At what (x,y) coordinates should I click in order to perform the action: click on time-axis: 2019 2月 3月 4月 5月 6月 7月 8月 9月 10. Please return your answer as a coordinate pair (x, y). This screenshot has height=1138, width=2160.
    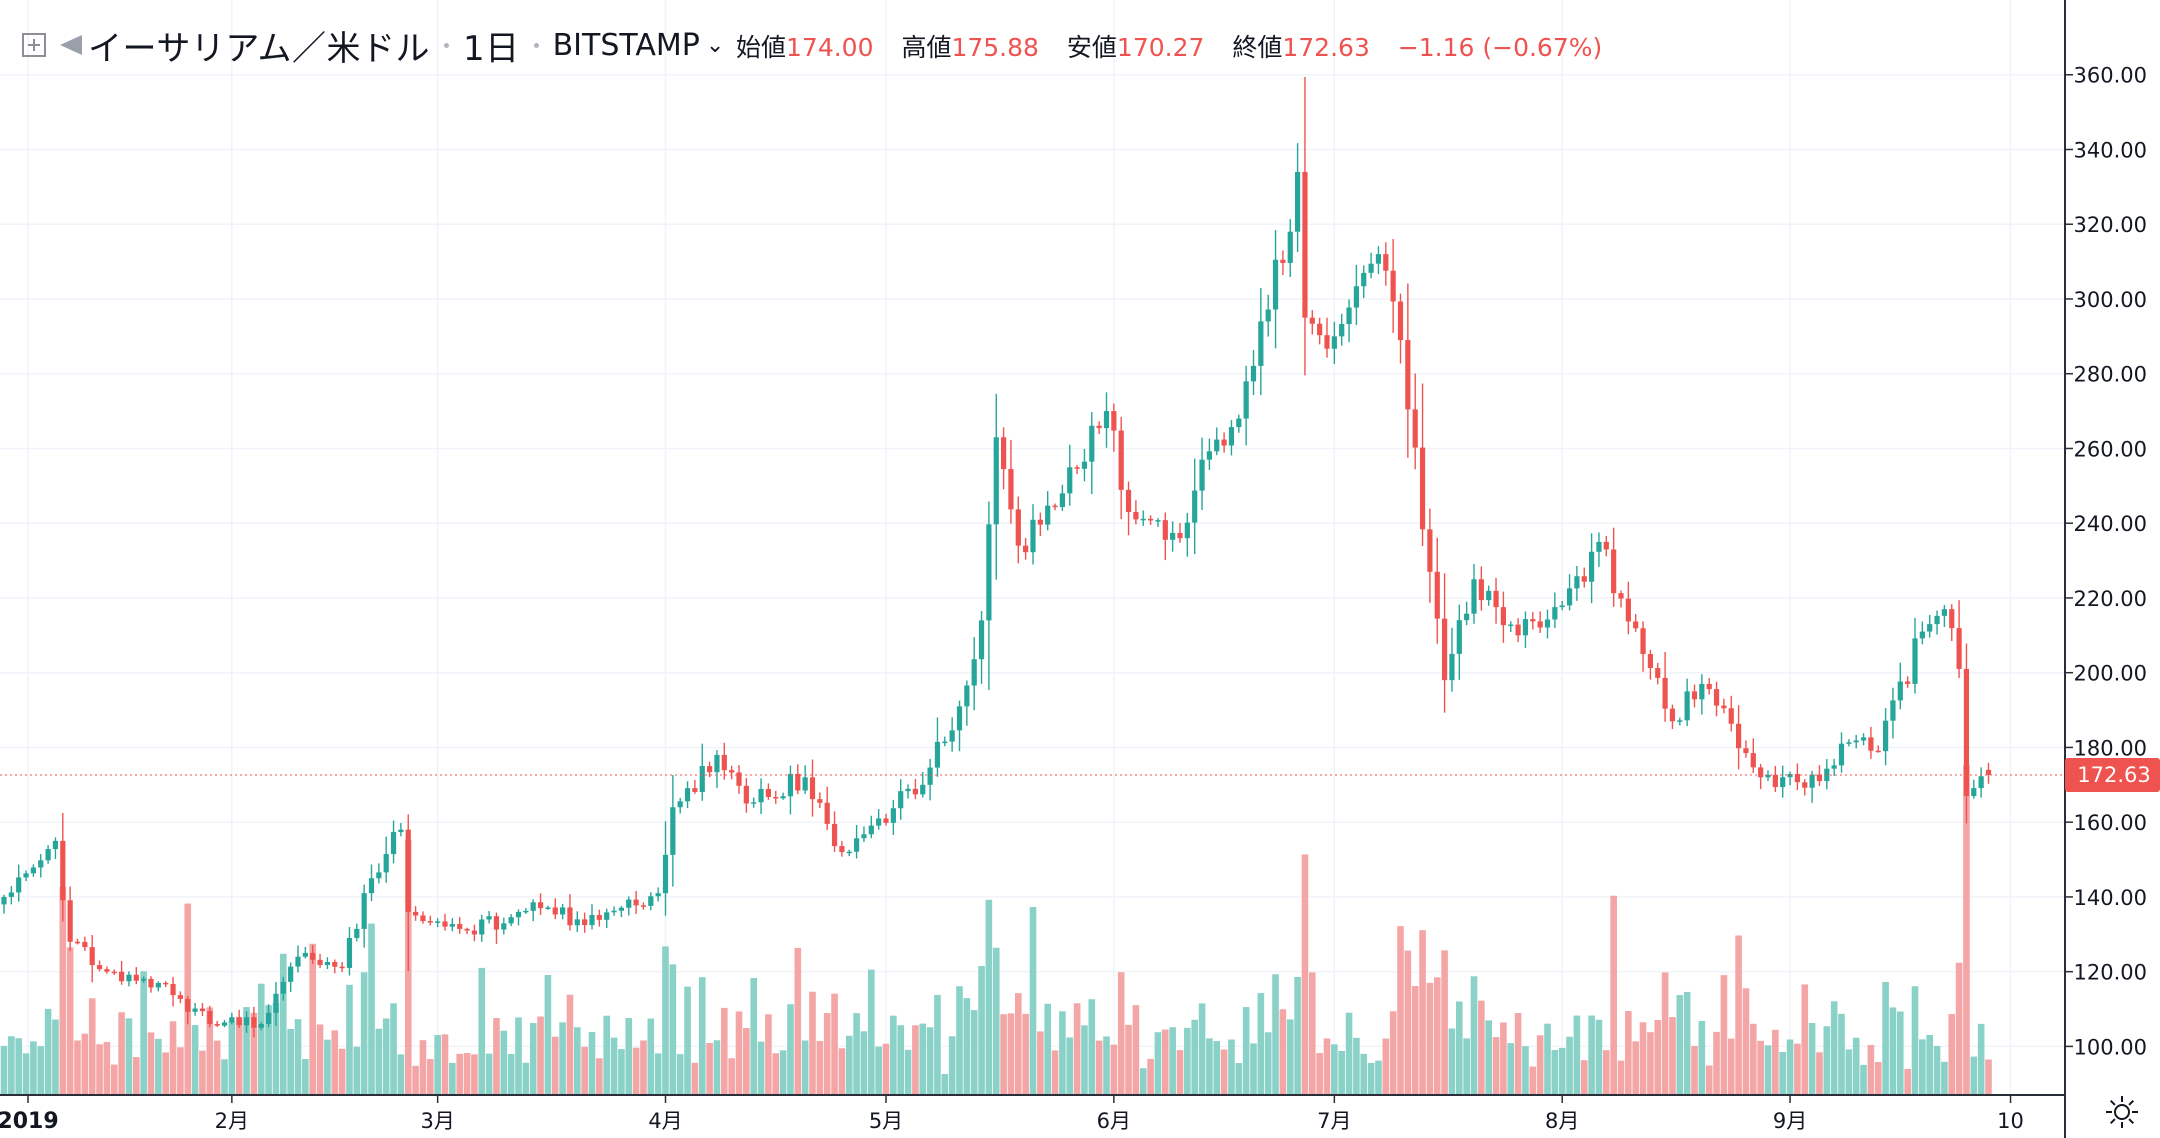
    Looking at the image, I should click on (1012, 1114).